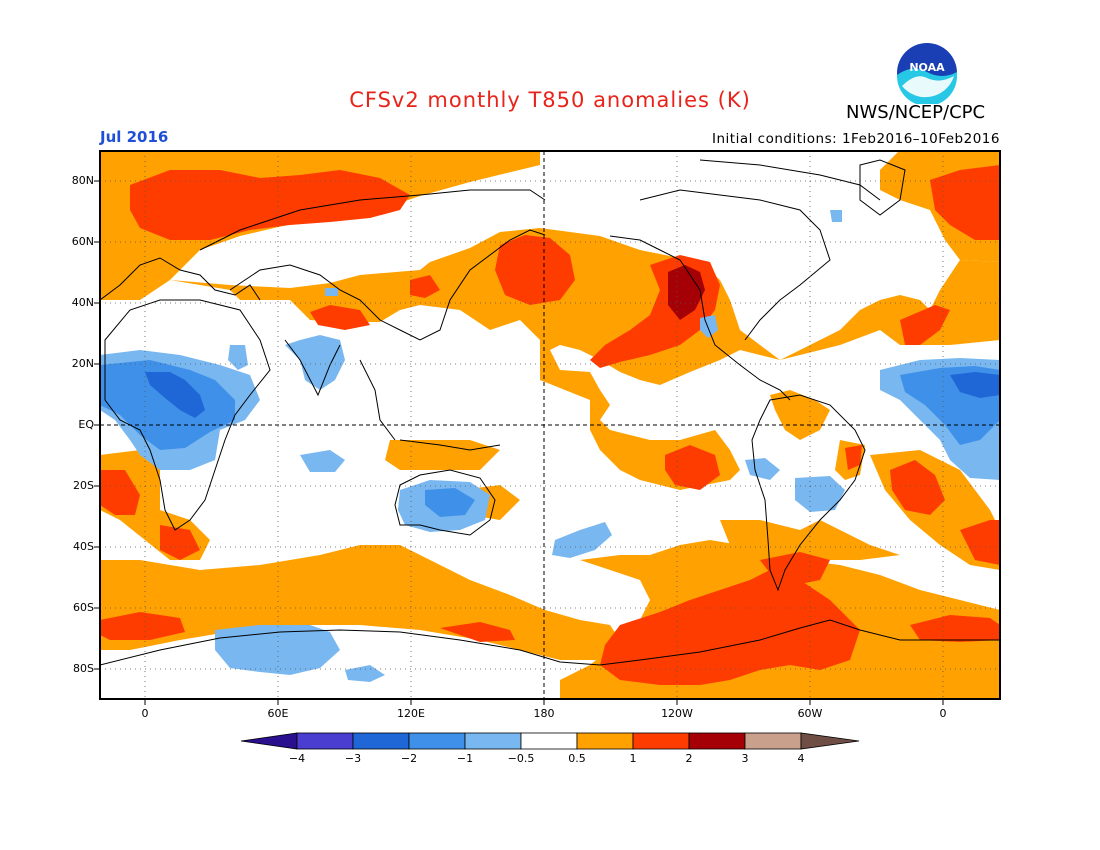 The height and width of the screenshot is (850, 1100). I want to click on noaa-logo: NOAA, so click(927, 75).